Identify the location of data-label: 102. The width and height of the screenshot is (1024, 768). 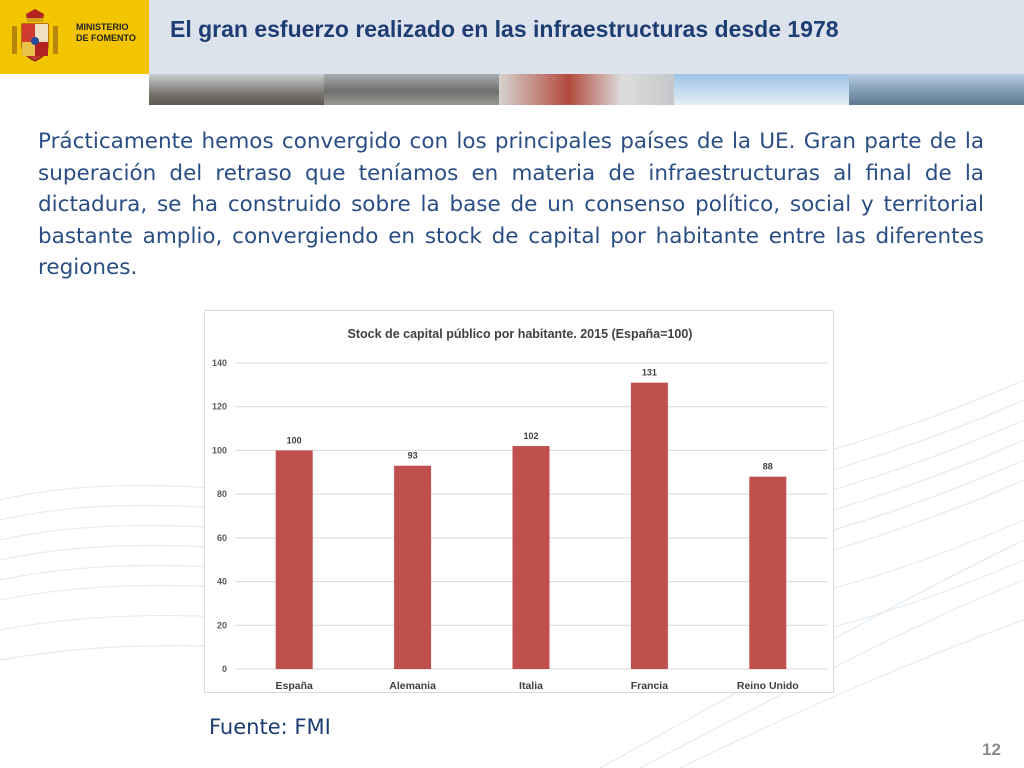
(530, 436).